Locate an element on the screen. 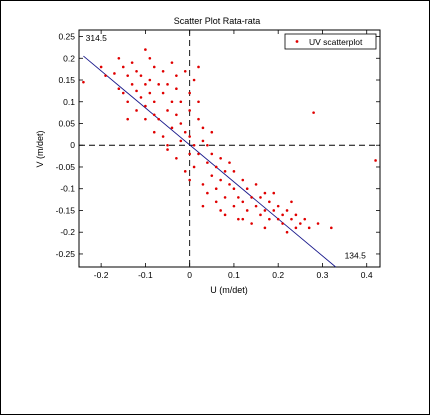  y-tick-label: -0.15 is located at coordinates (66, 210).